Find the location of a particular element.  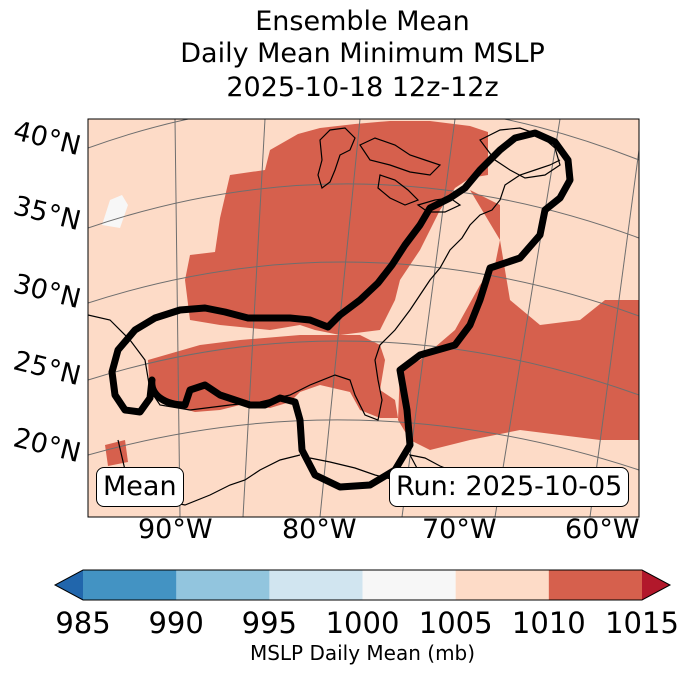

lon-label-70w: 70°W is located at coordinates (459, 529).